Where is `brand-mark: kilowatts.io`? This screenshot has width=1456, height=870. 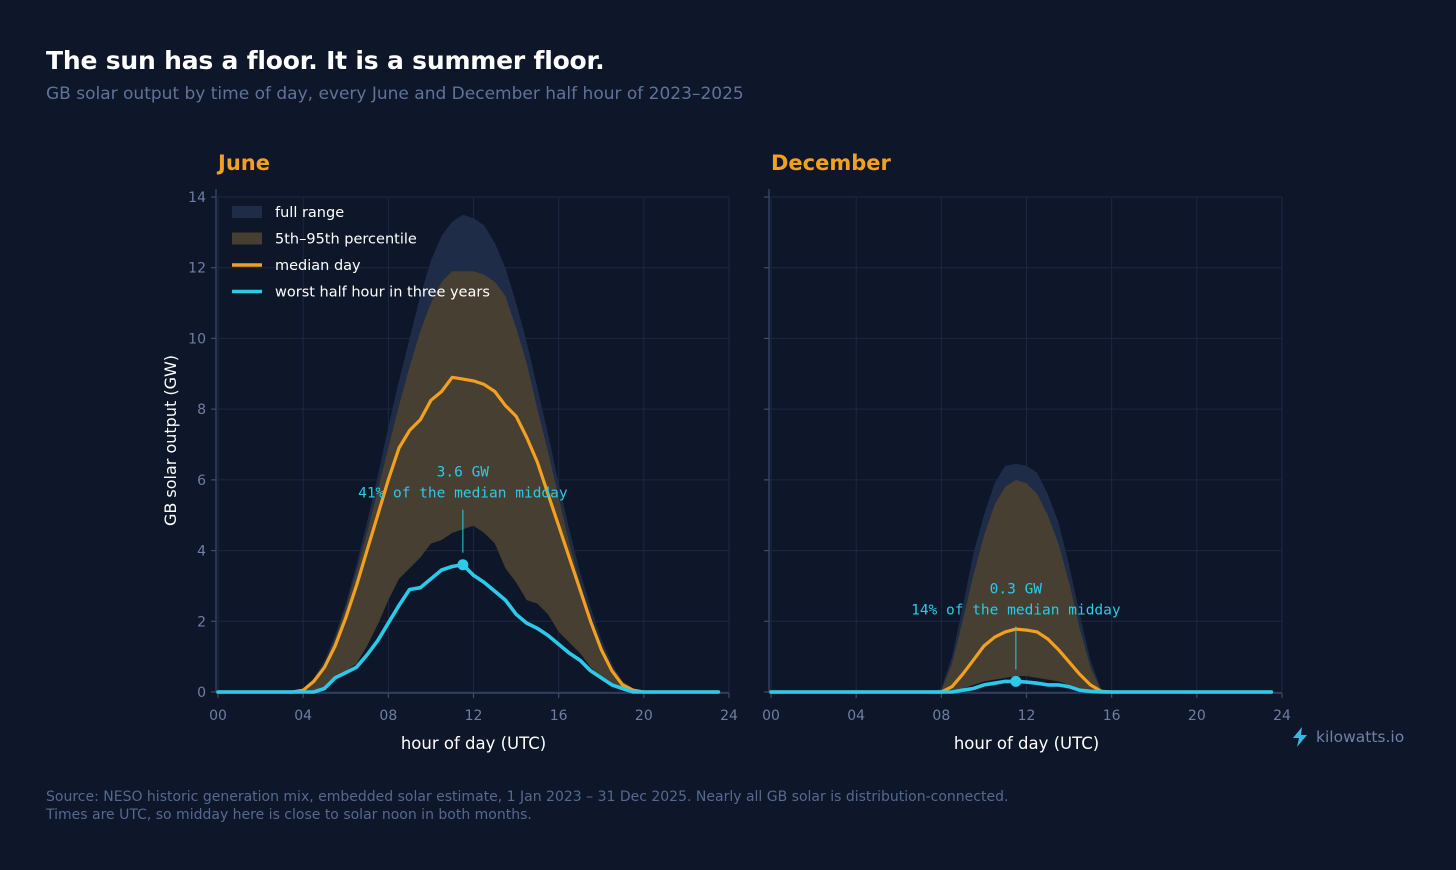
brand-mark: kilowatts.io is located at coordinates (1348, 737).